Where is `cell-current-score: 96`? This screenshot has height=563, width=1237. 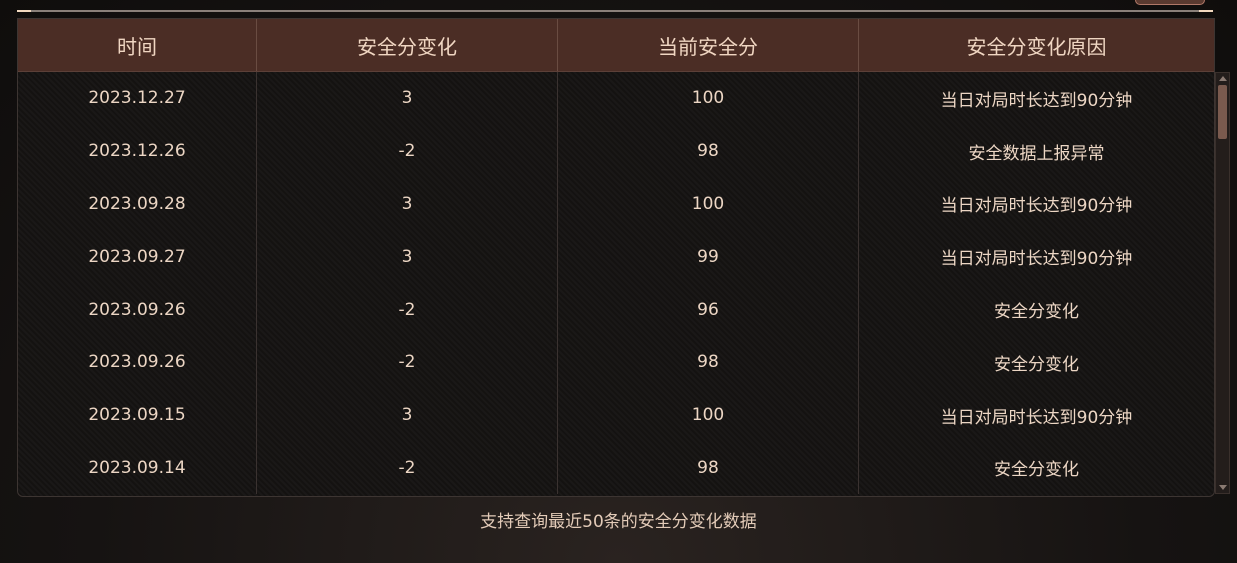 cell-current-score: 96 is located at coordinates (708, 309).